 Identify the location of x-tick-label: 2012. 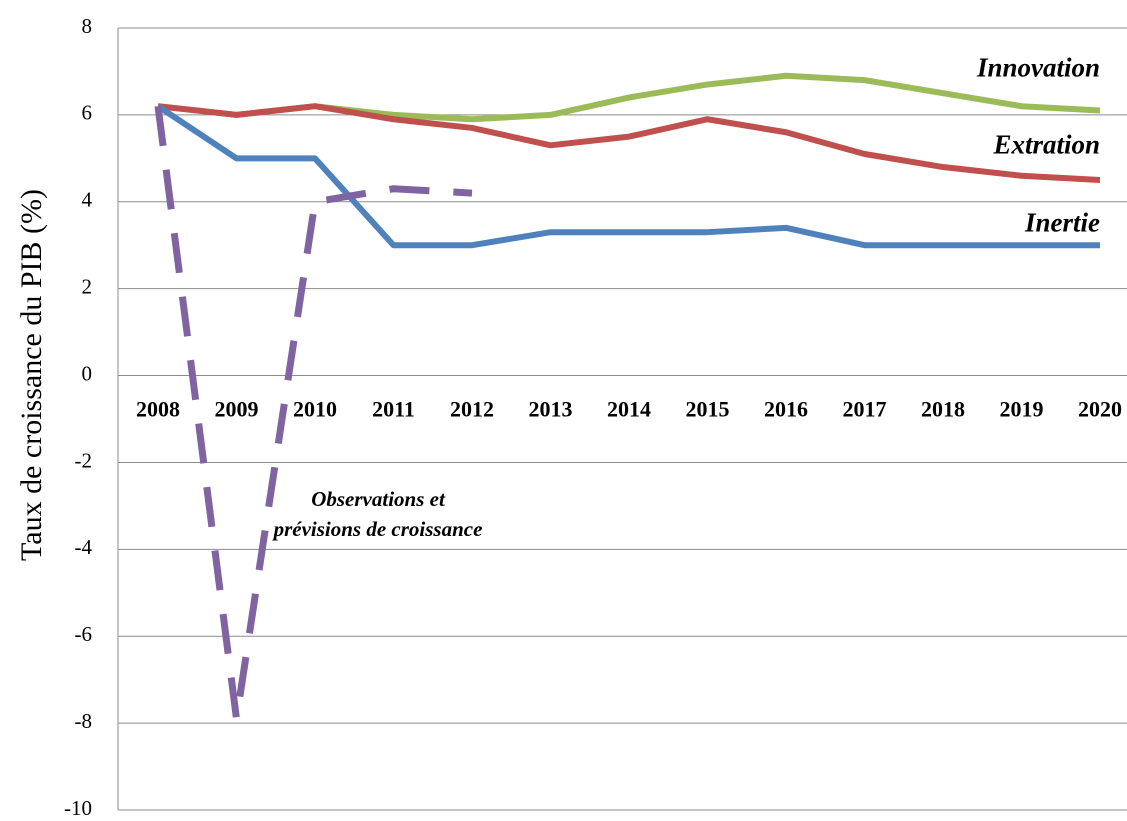
(472, 409).